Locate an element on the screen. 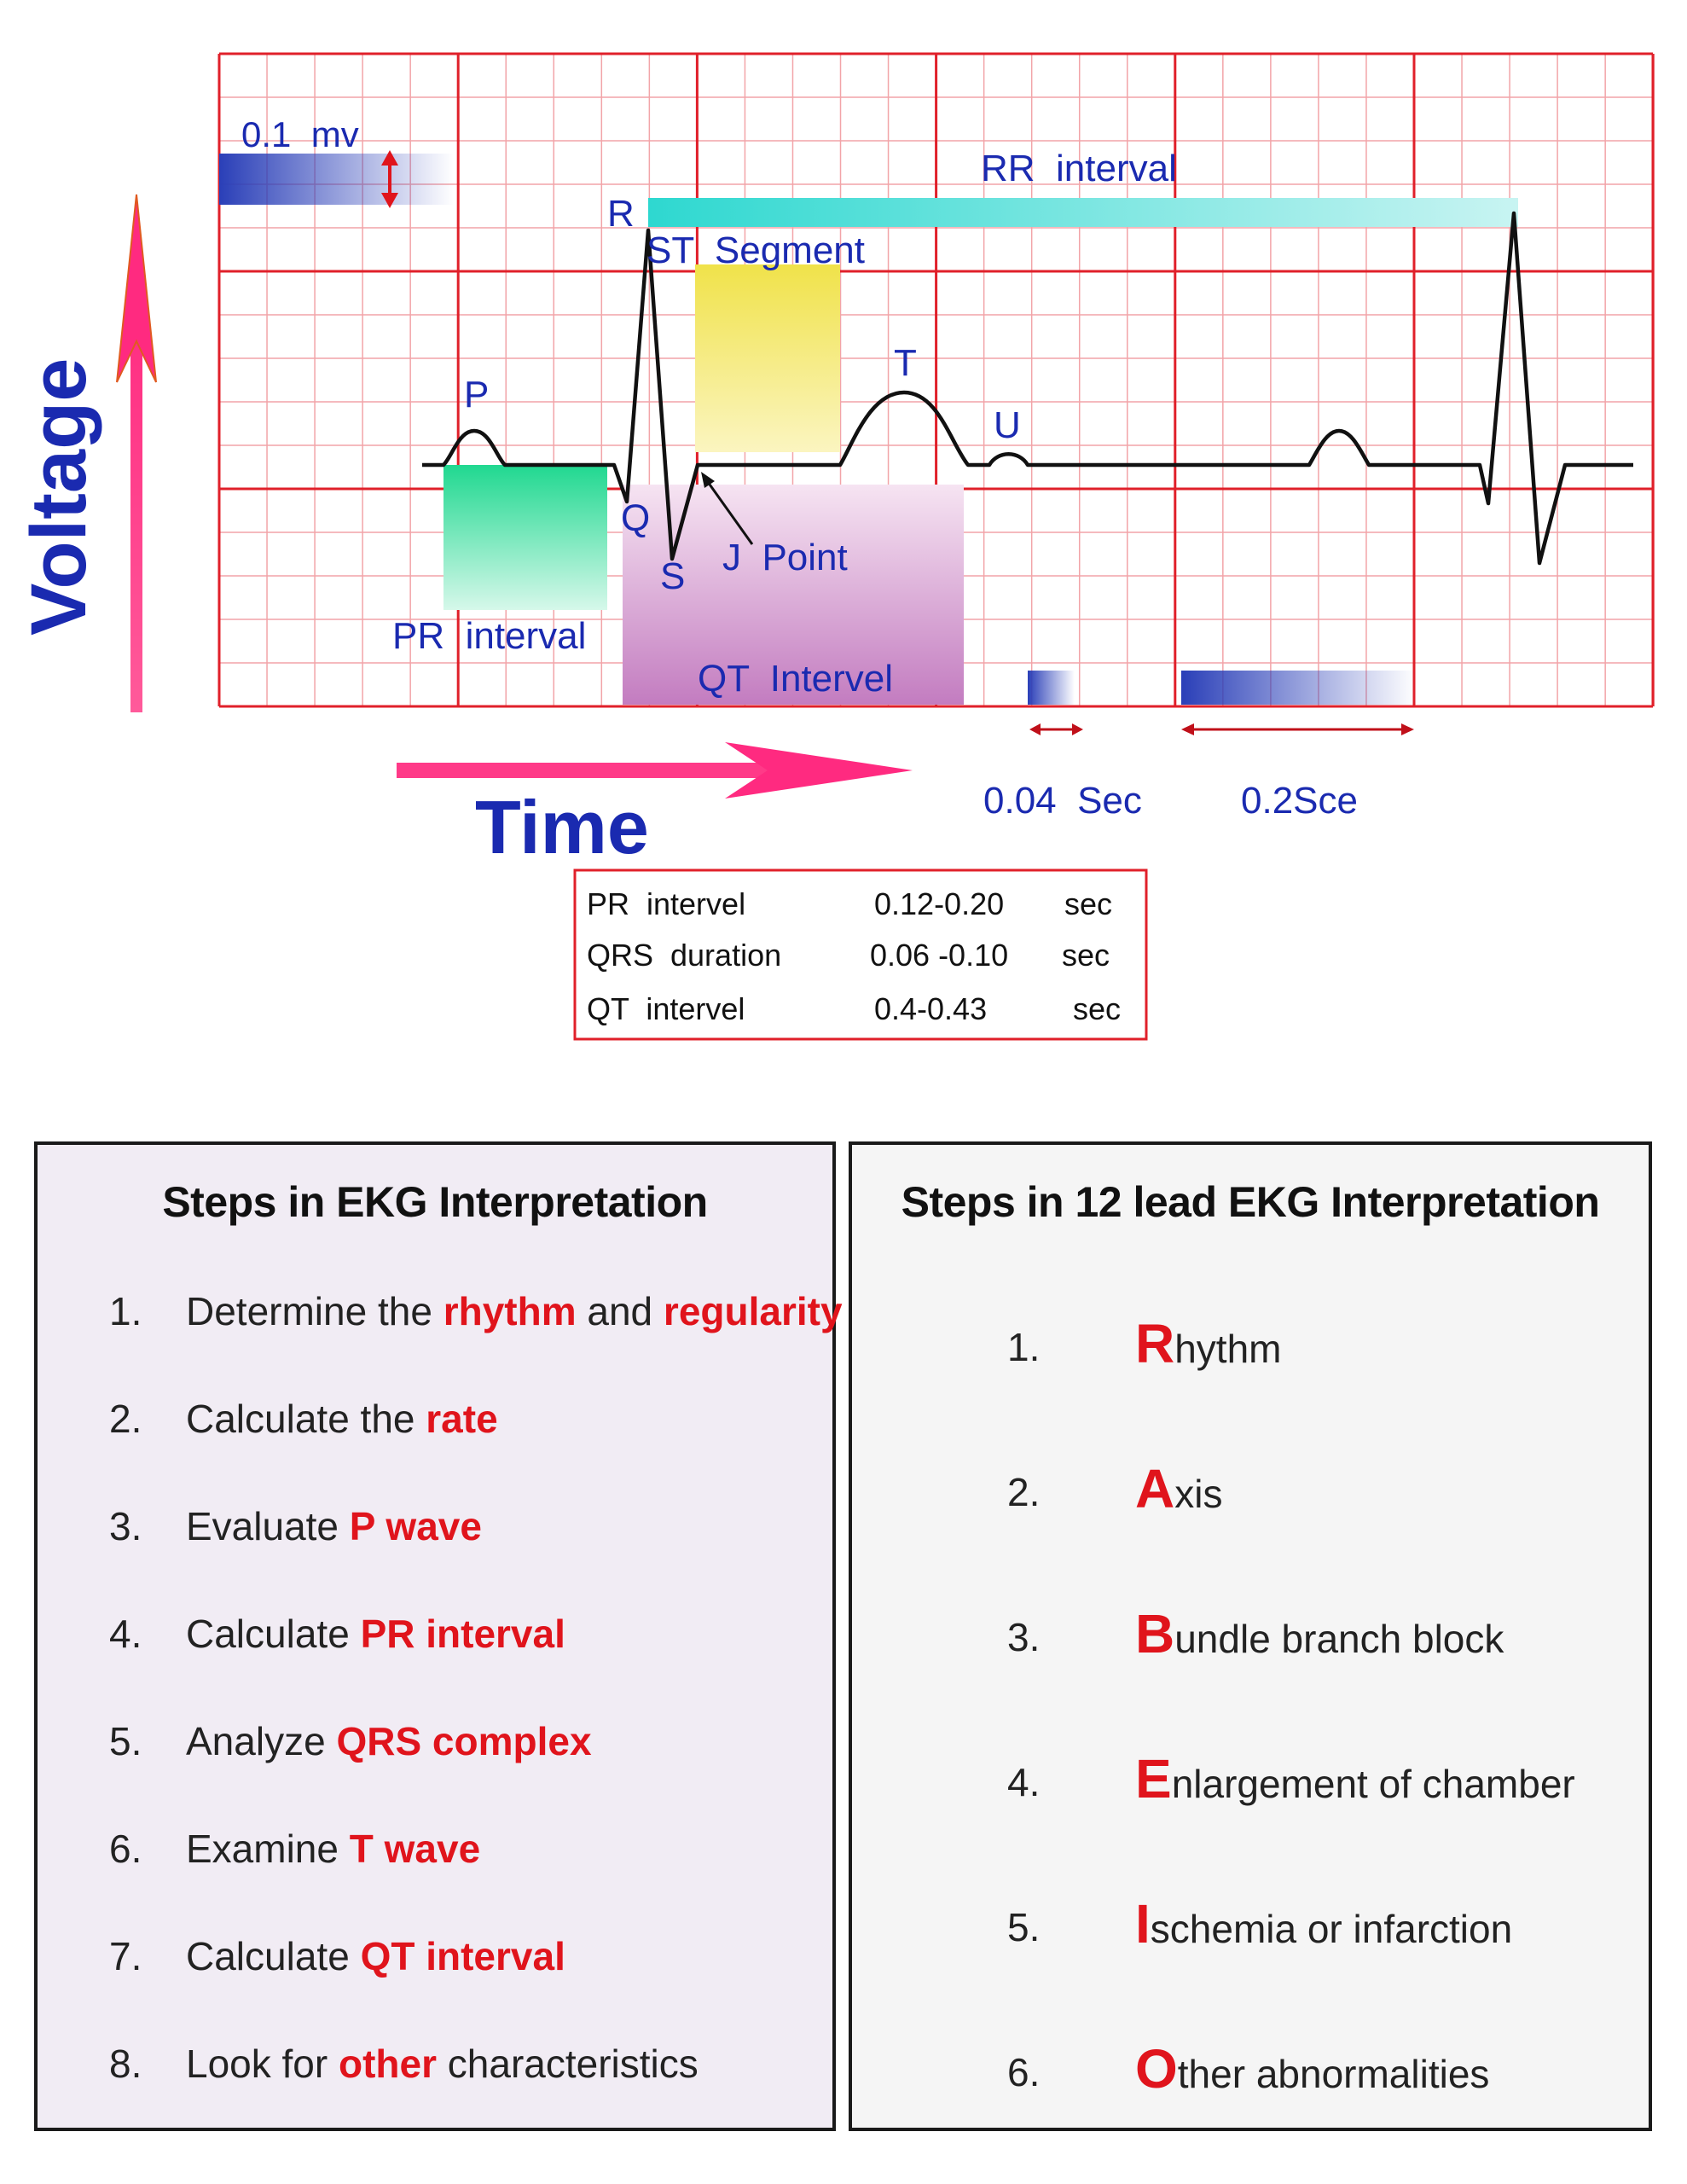 The height and width of the screenshot is (2184, 1687). table-row-value: 0.12-0.20 is located at coordinates (939, 903).